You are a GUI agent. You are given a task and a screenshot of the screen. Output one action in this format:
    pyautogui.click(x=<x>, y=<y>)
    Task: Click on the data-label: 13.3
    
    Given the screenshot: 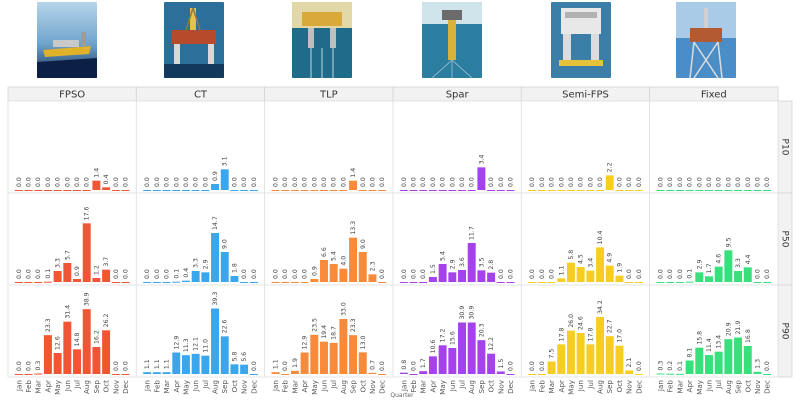 What is the action you would take?
    pyautogui.click(x=353, y=228)
    